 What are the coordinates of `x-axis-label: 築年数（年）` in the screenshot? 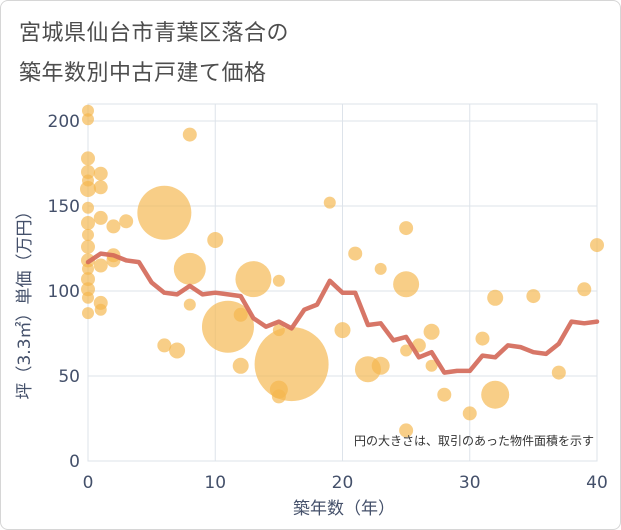 It's located at (344, 509).